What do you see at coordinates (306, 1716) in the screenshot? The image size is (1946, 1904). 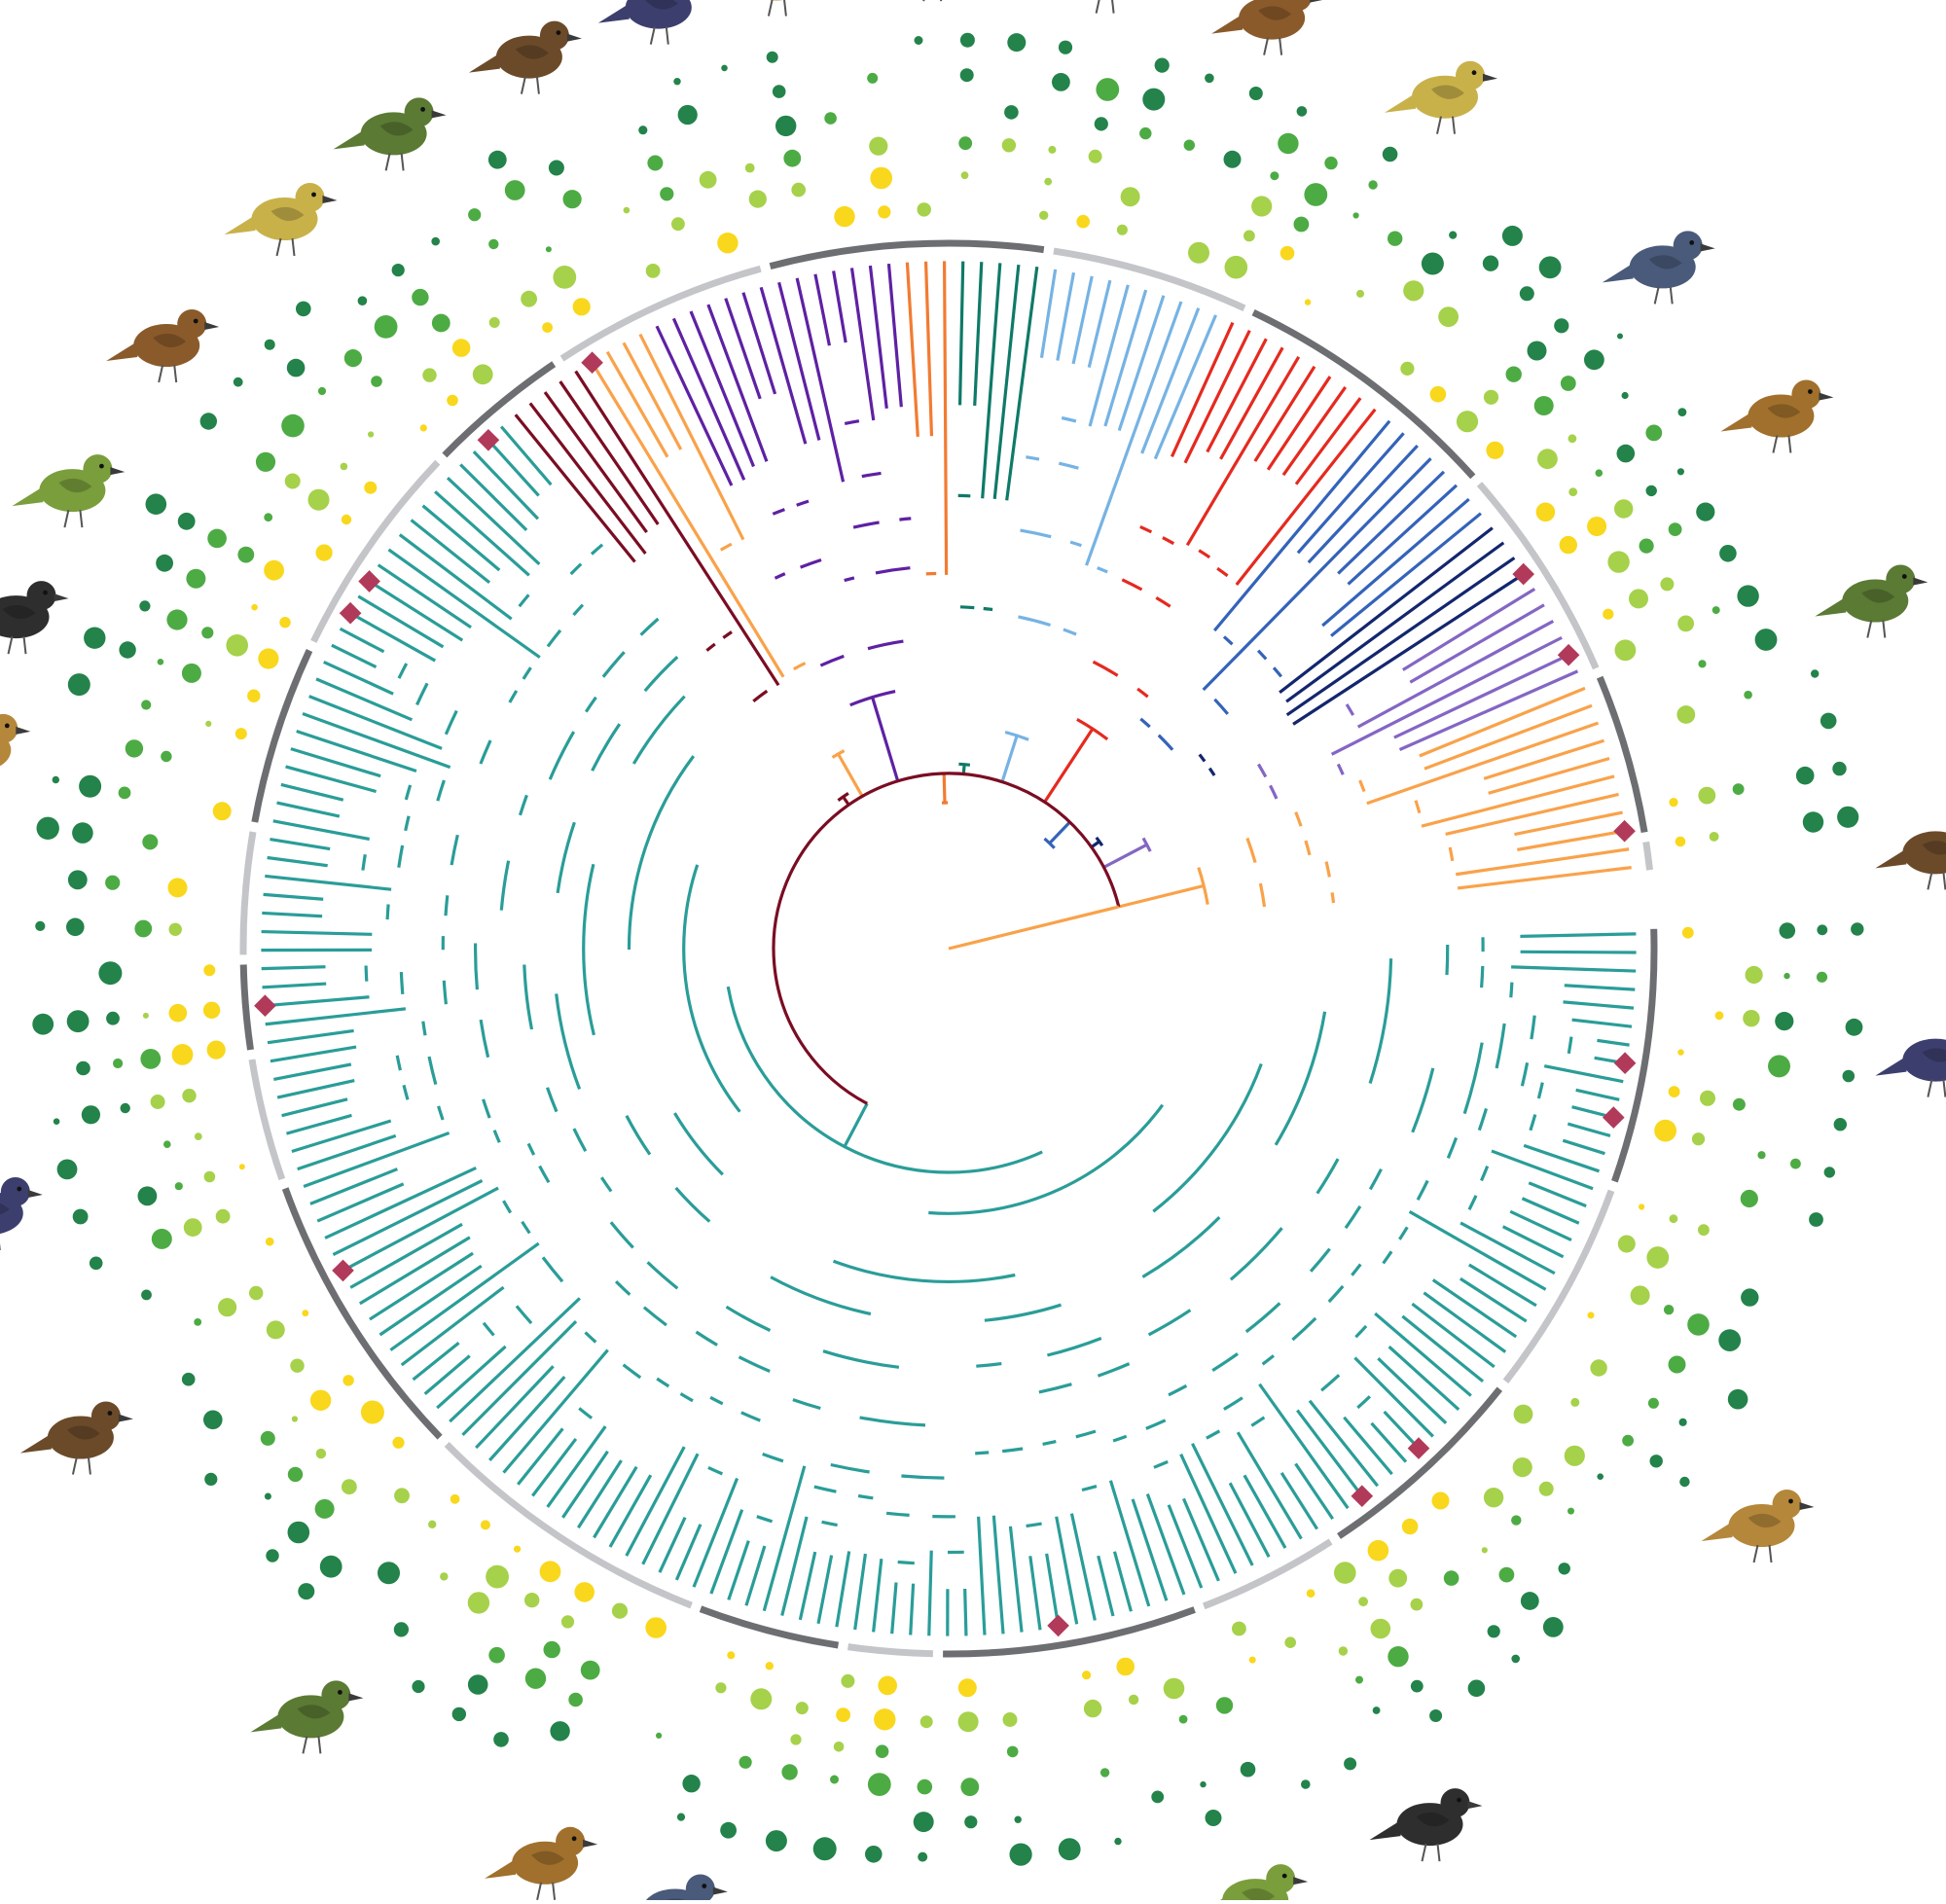 I see `antshrike-icon` at bounding box center [306, 1716].